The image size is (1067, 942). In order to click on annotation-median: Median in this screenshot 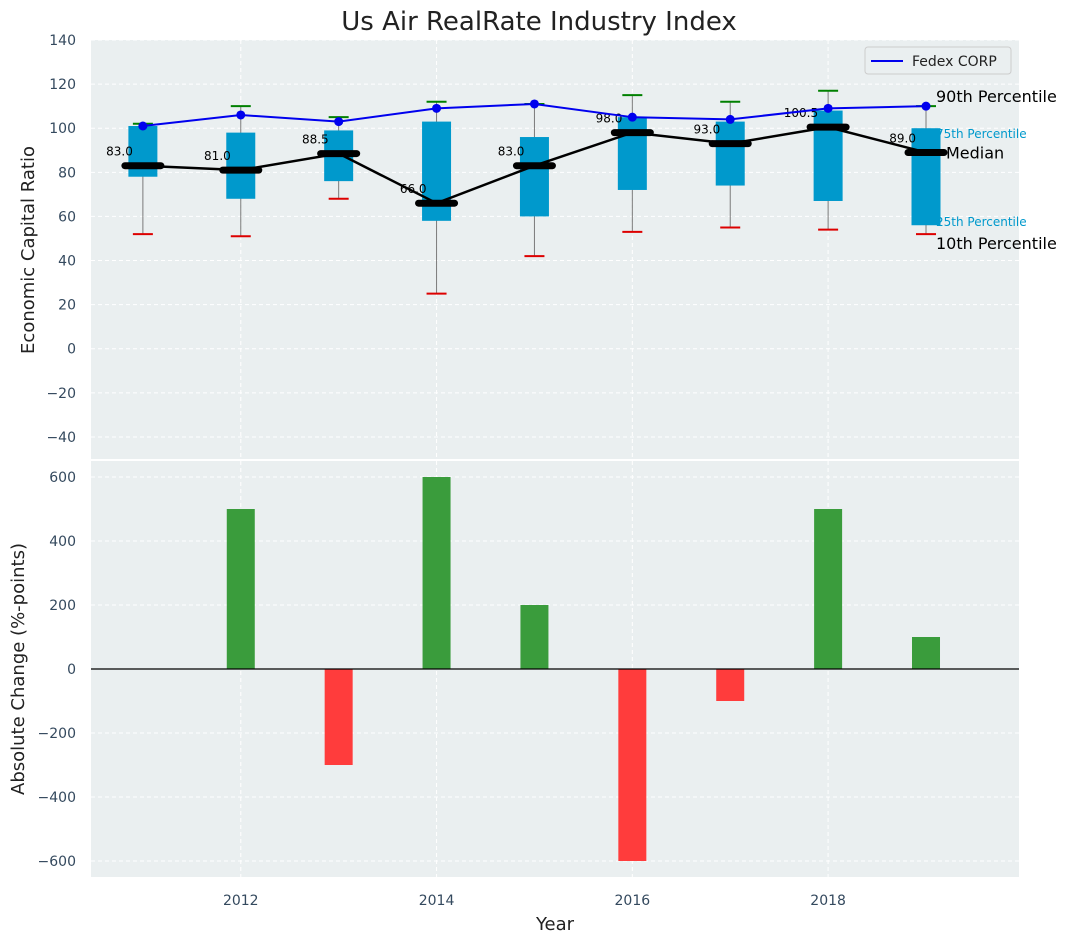, I will do `click(975, 152)`.